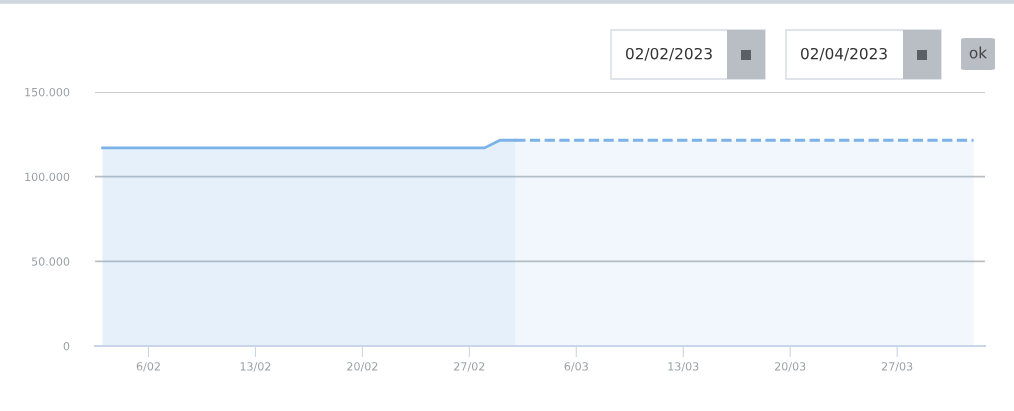  What do you see at coordinates (669, 54) in the screenshot?
I see `text: 02/02/2023` at bounding box center [669, 54].